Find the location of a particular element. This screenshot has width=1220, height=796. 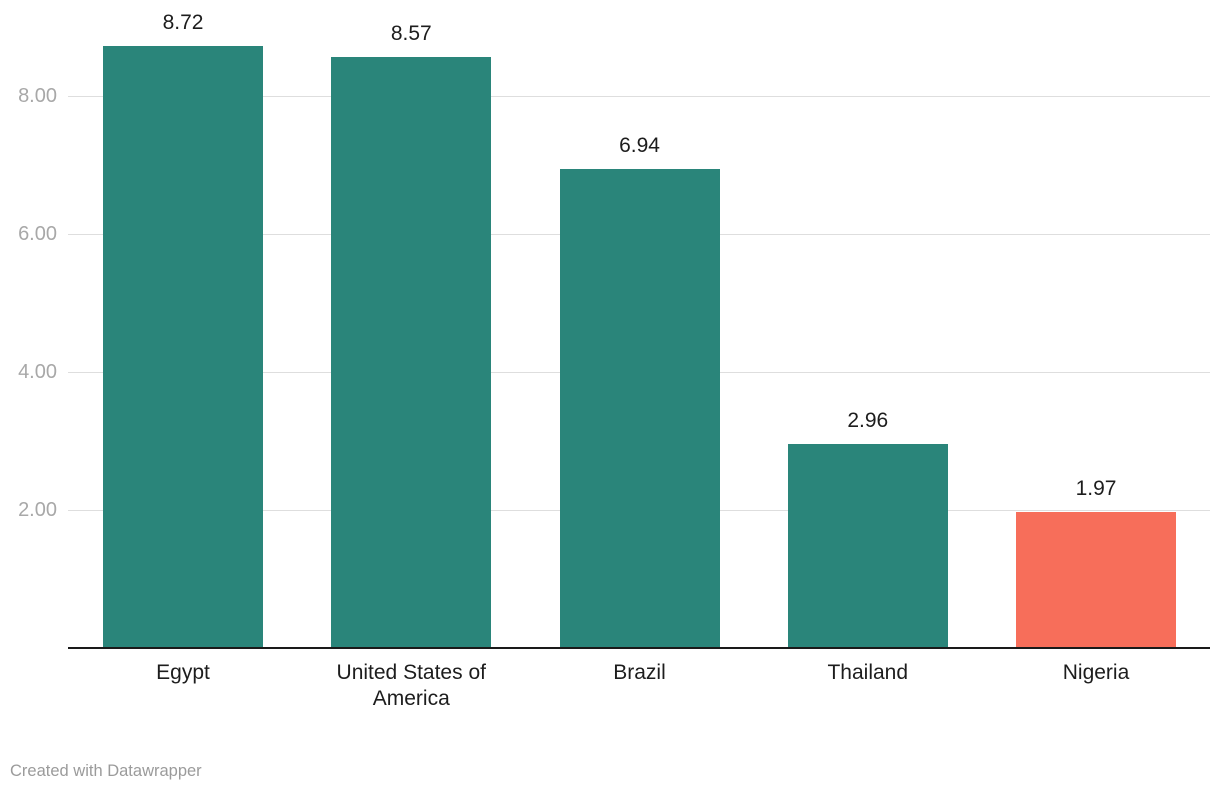

bar-value-label: 6.94 is located at coordinates (639, 146).